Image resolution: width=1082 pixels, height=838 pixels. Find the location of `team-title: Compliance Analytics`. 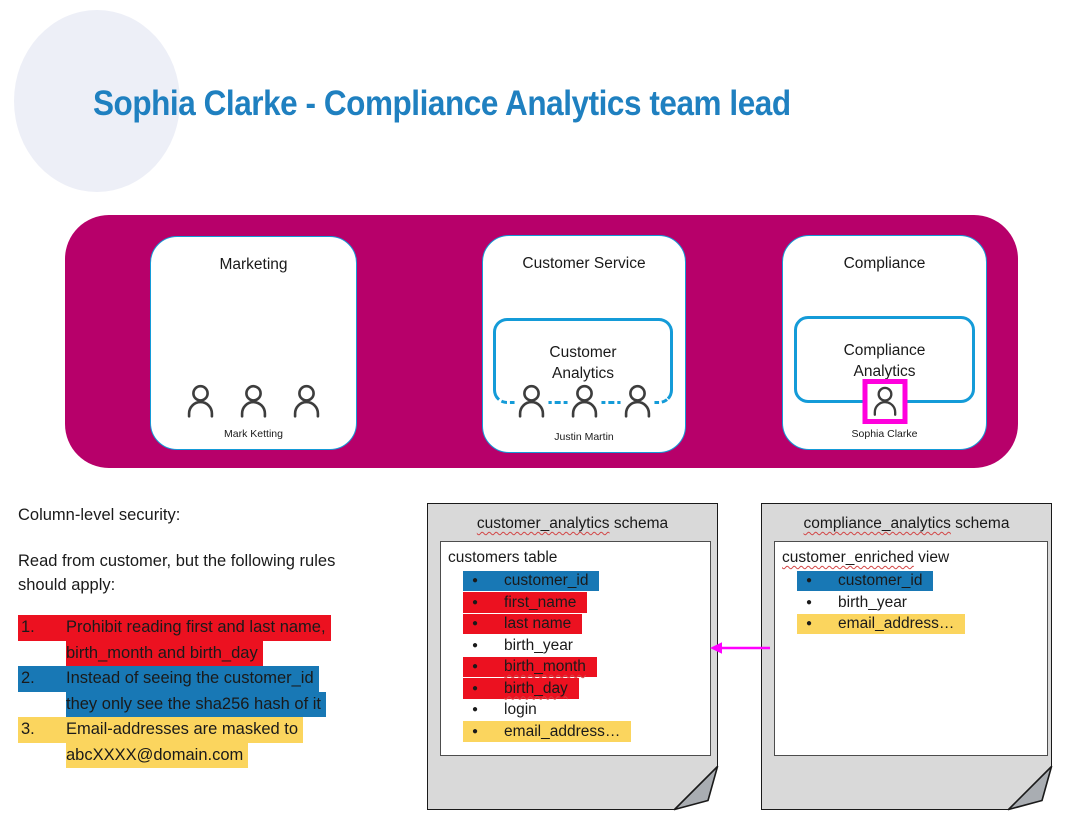

team-title: Compliance Analytics is located at coordinates (884, 361).